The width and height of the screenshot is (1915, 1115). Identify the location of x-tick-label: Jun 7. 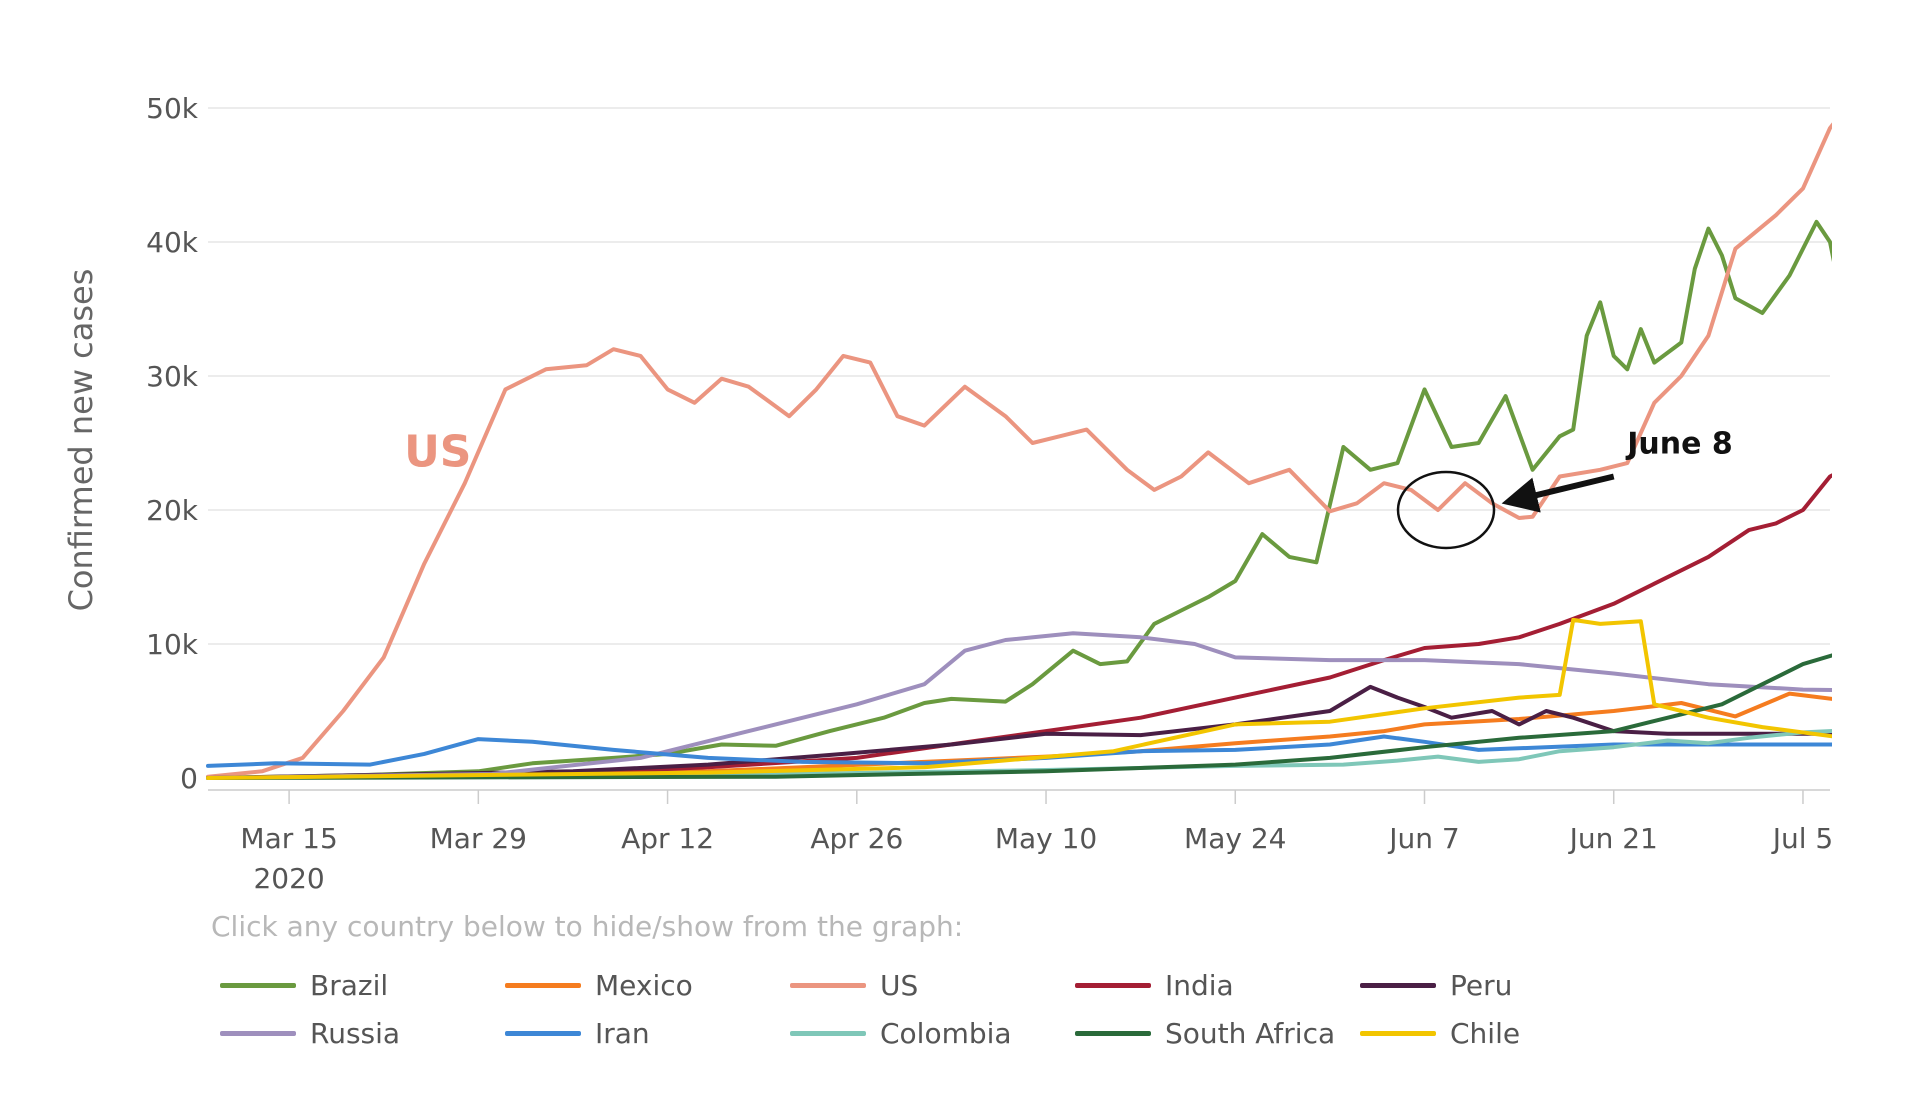
(1423, 838).